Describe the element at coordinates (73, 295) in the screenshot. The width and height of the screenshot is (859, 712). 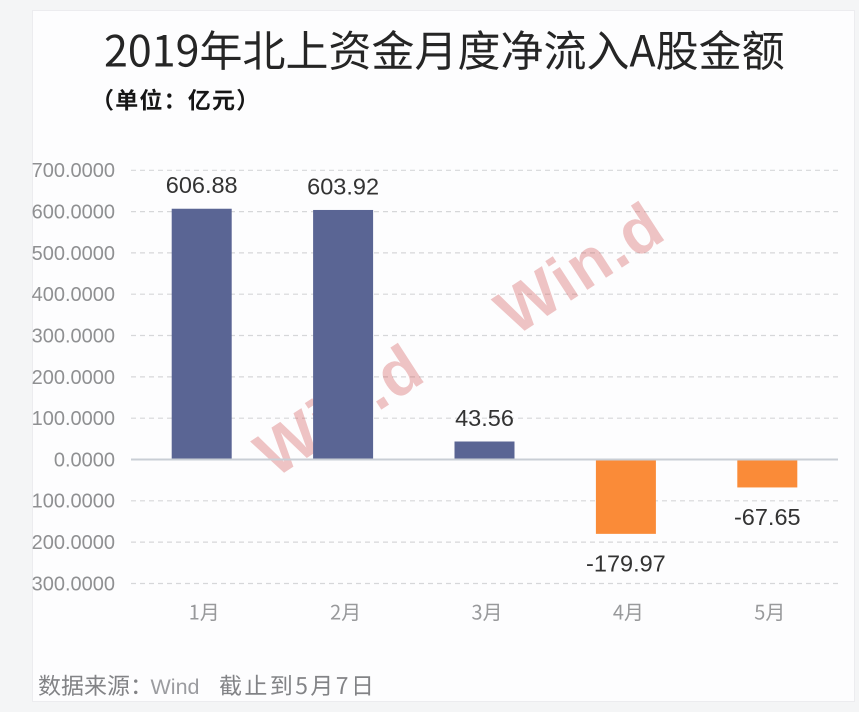
I see `svg-text: 400.0000` at that location.